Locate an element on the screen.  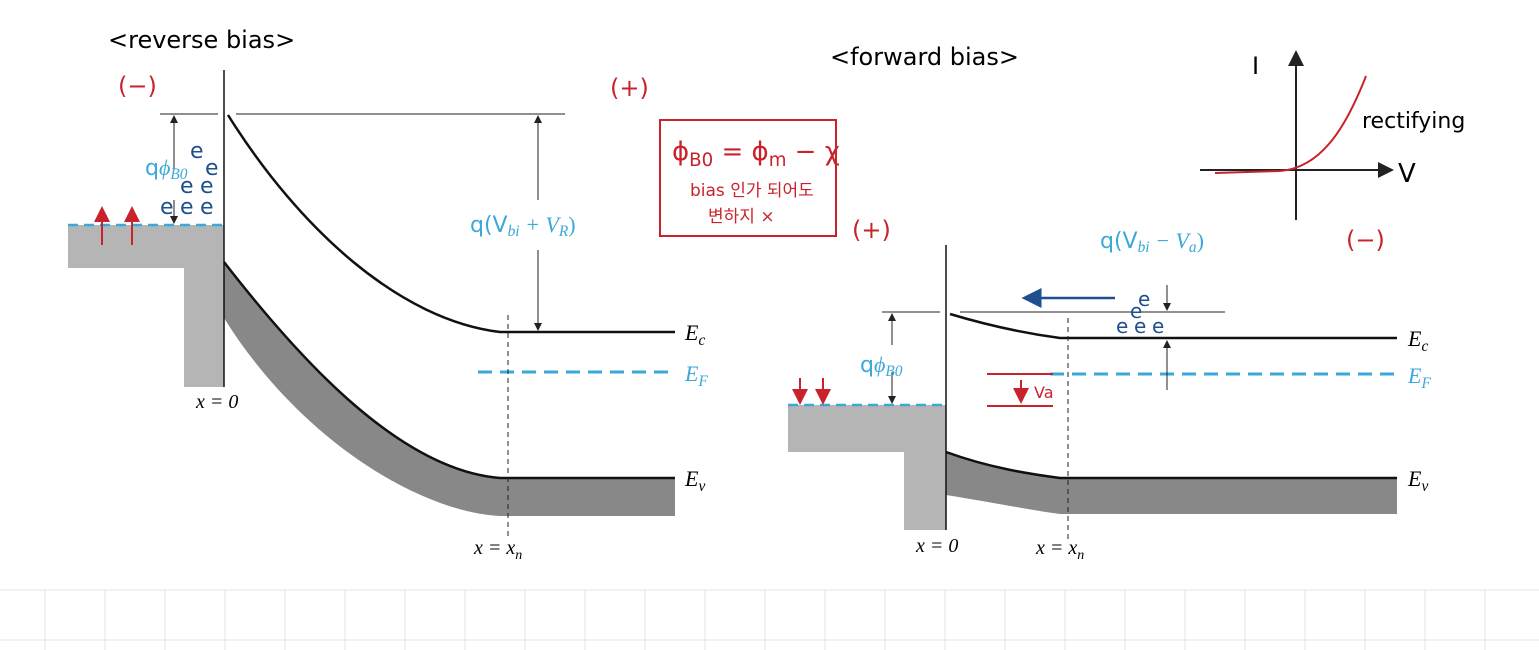
y-label: I is located at coordinates (1255, 66).